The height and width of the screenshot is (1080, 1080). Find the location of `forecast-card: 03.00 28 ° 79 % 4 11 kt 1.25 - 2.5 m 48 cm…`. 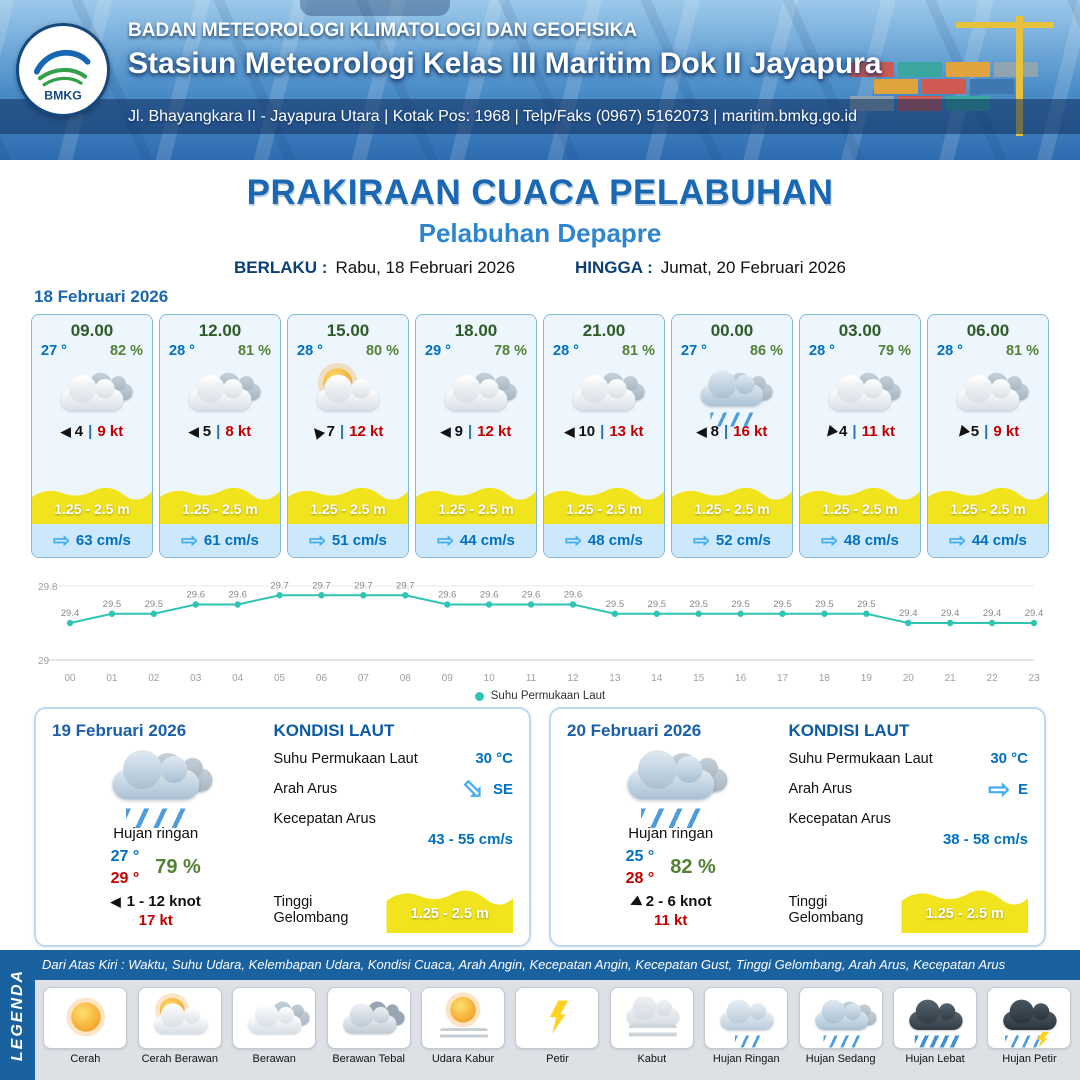

forecast-card: 03.00 28 ° 79 % 4 11 kt 1.25 - 2.5 m 48 cm… is located at coordinates (860, 436).